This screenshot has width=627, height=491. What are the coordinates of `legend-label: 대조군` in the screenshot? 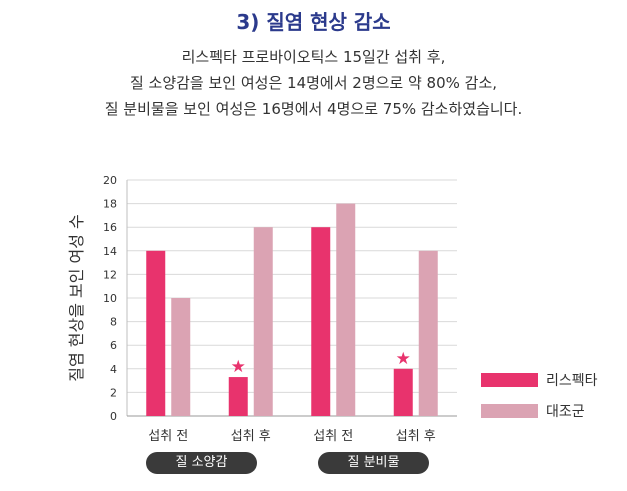 It's located at (565, 412).